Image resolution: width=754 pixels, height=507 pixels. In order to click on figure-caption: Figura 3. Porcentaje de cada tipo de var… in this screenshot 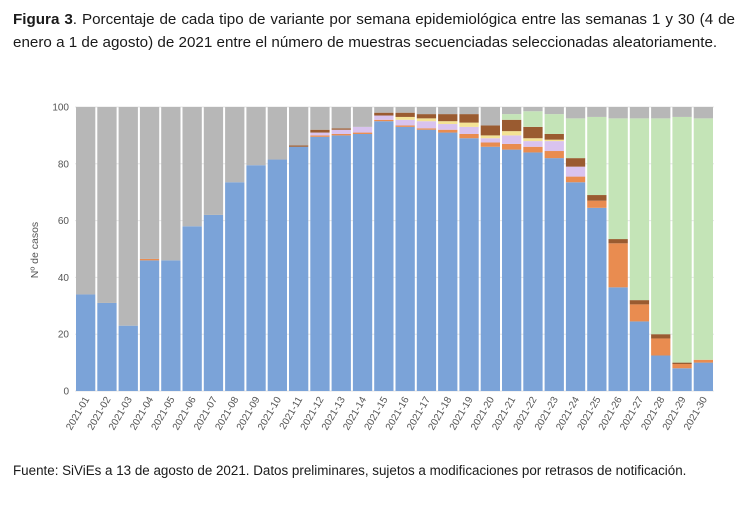, I will do `click(374, 31)`.